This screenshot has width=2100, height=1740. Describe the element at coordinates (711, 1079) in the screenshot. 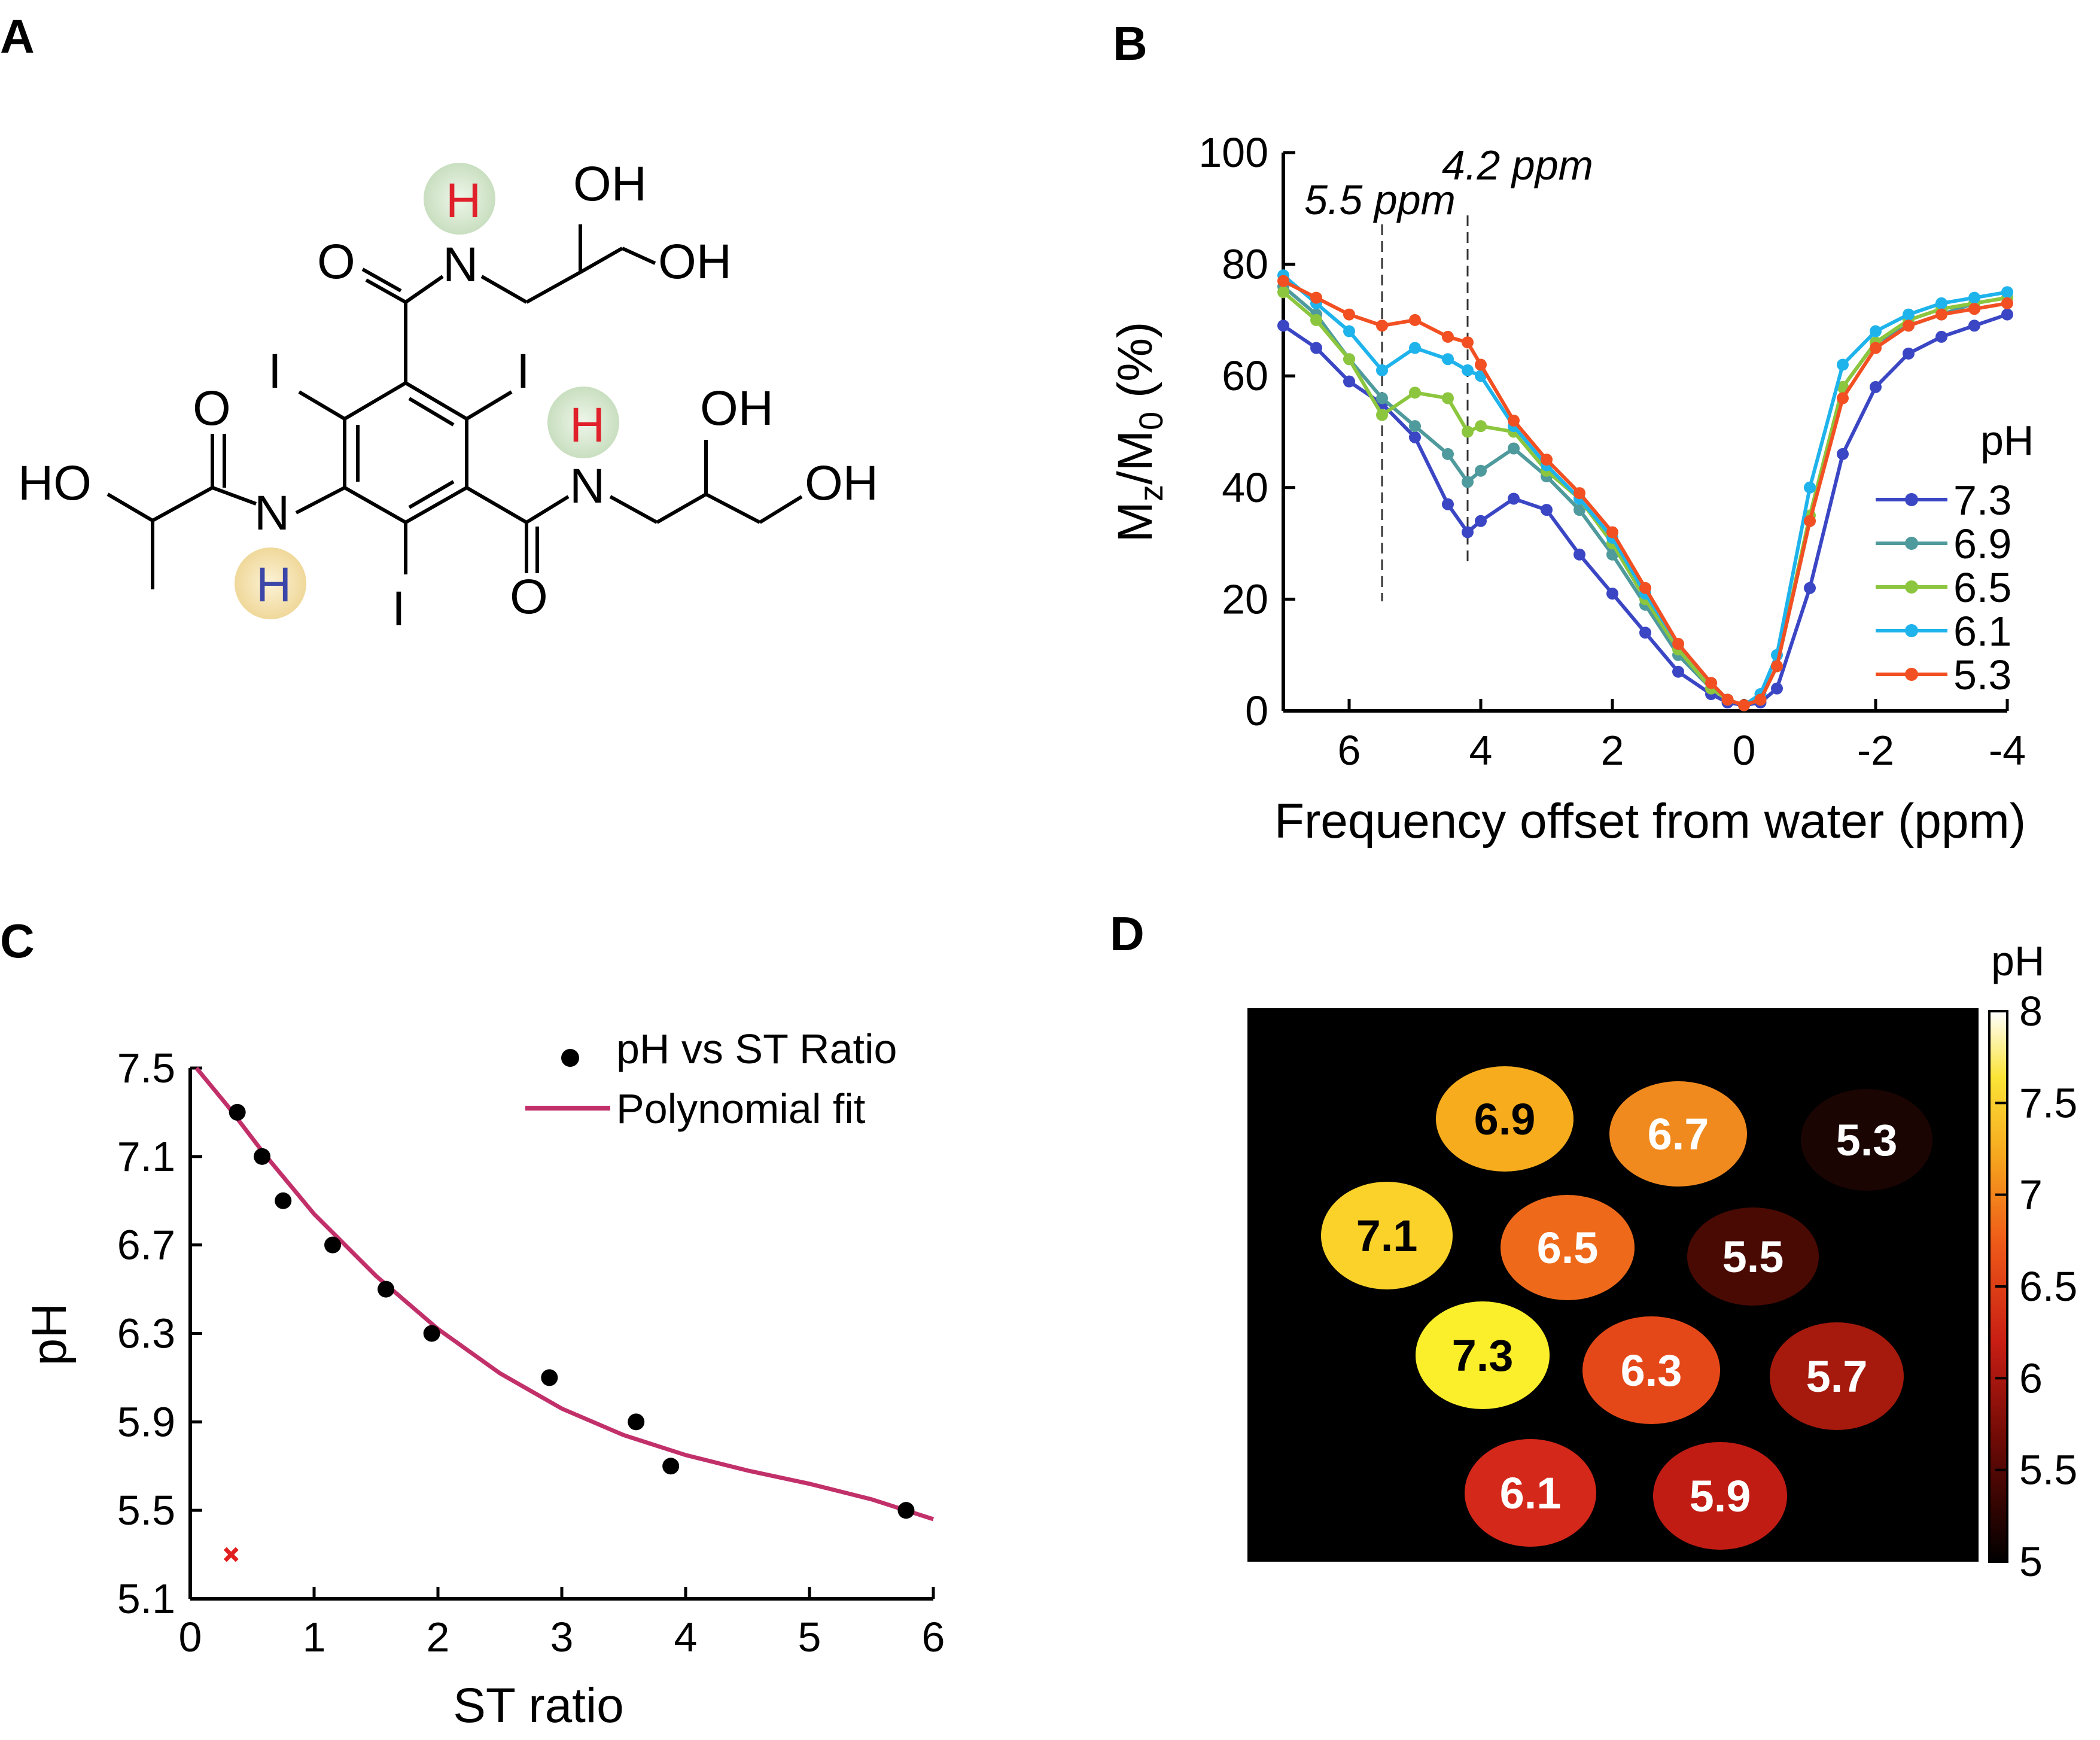

I see `panel-c-legend: pH vs ST Ratio Polynomial fit` at that location.